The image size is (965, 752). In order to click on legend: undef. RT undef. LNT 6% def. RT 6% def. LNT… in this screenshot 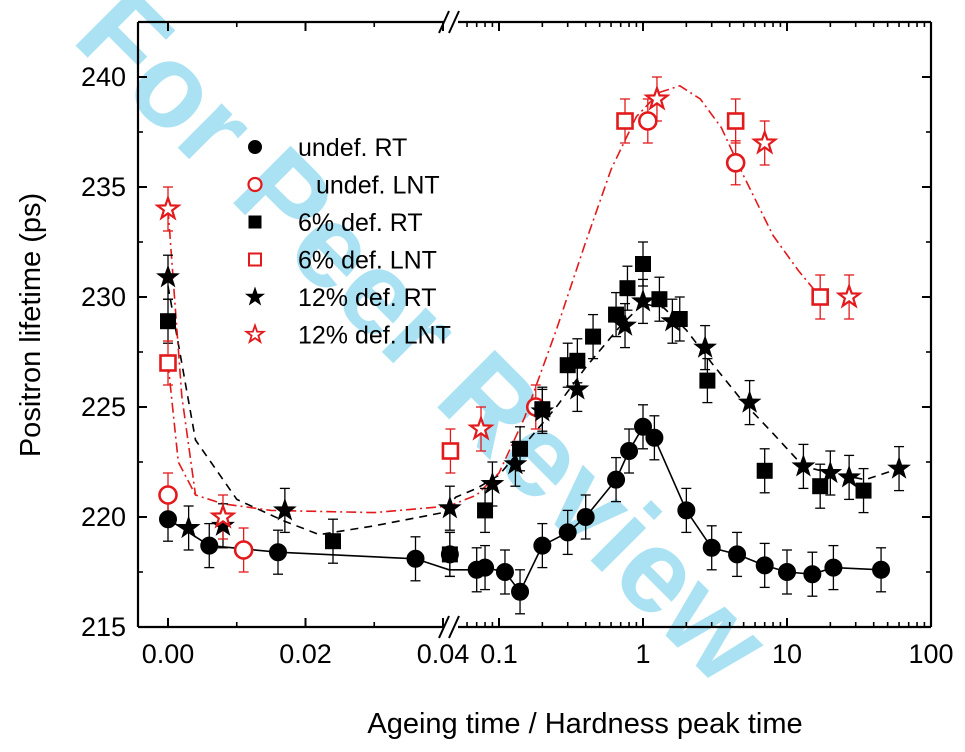, I will do `click(347, 242)`.